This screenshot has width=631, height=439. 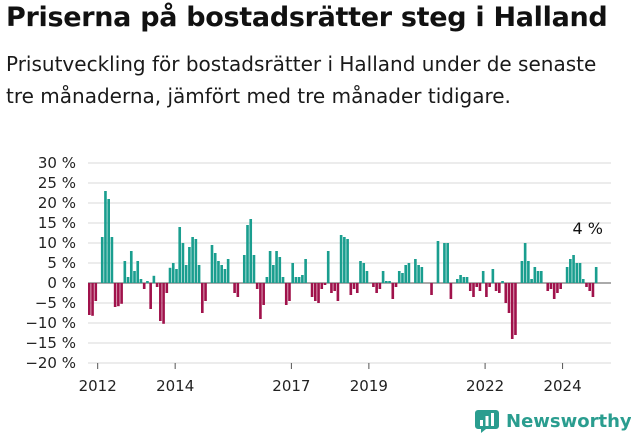 I want to click on x-tick-label: 2022, so click(x=485, y=386).